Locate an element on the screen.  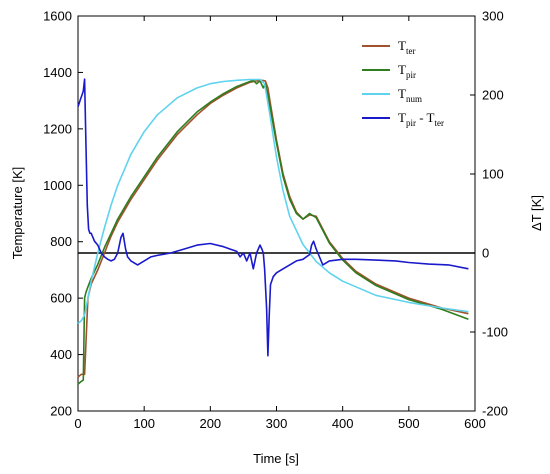
x-tick-label: 300 is located at coordinates (277, 423).